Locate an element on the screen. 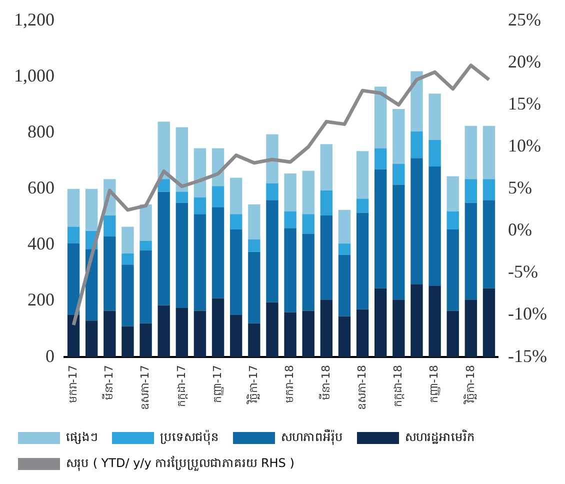 Image resolution: width=565 pixels, height=484 pixels. x-tick-label: ឧសភា-17 is located at coordinates (145, 387).